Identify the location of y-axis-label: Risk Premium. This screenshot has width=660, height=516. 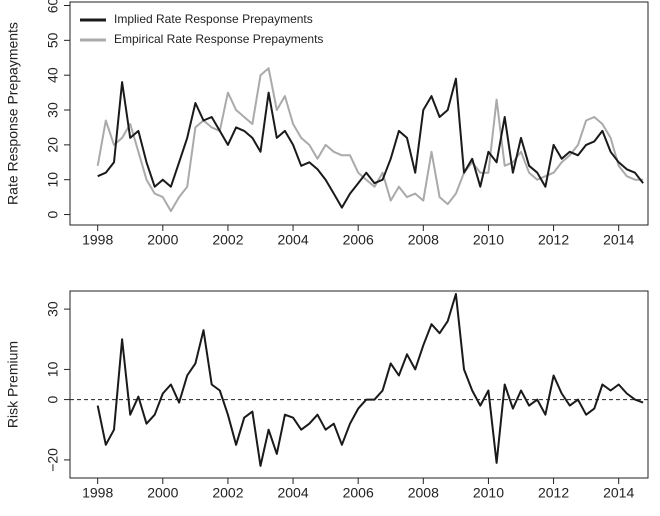
(13, 384).